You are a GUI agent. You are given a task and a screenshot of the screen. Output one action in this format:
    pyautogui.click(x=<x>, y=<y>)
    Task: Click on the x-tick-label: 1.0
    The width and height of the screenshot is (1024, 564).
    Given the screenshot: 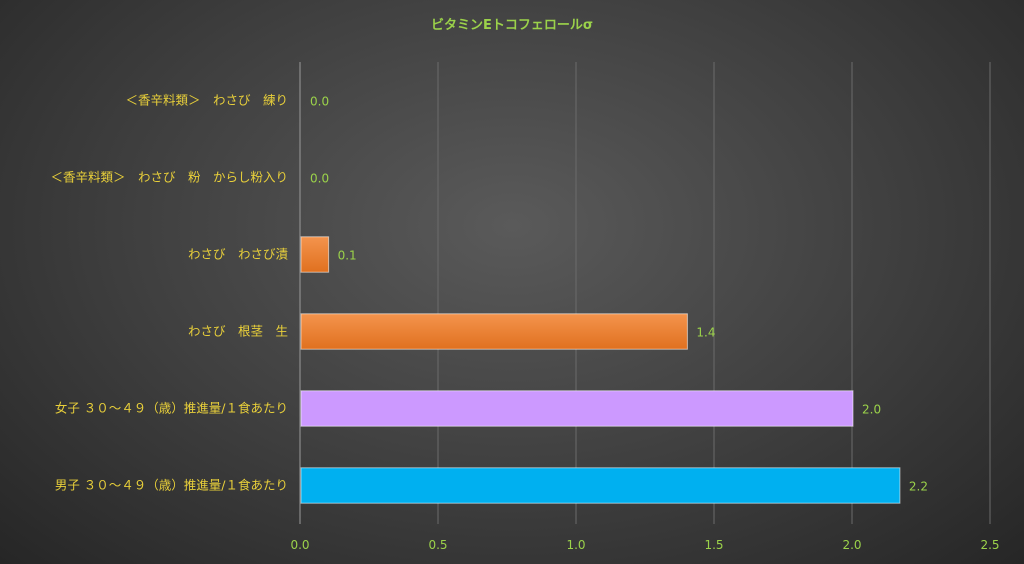 What is the action you would take?
    pyautogui.click(x=575, y=545)
    